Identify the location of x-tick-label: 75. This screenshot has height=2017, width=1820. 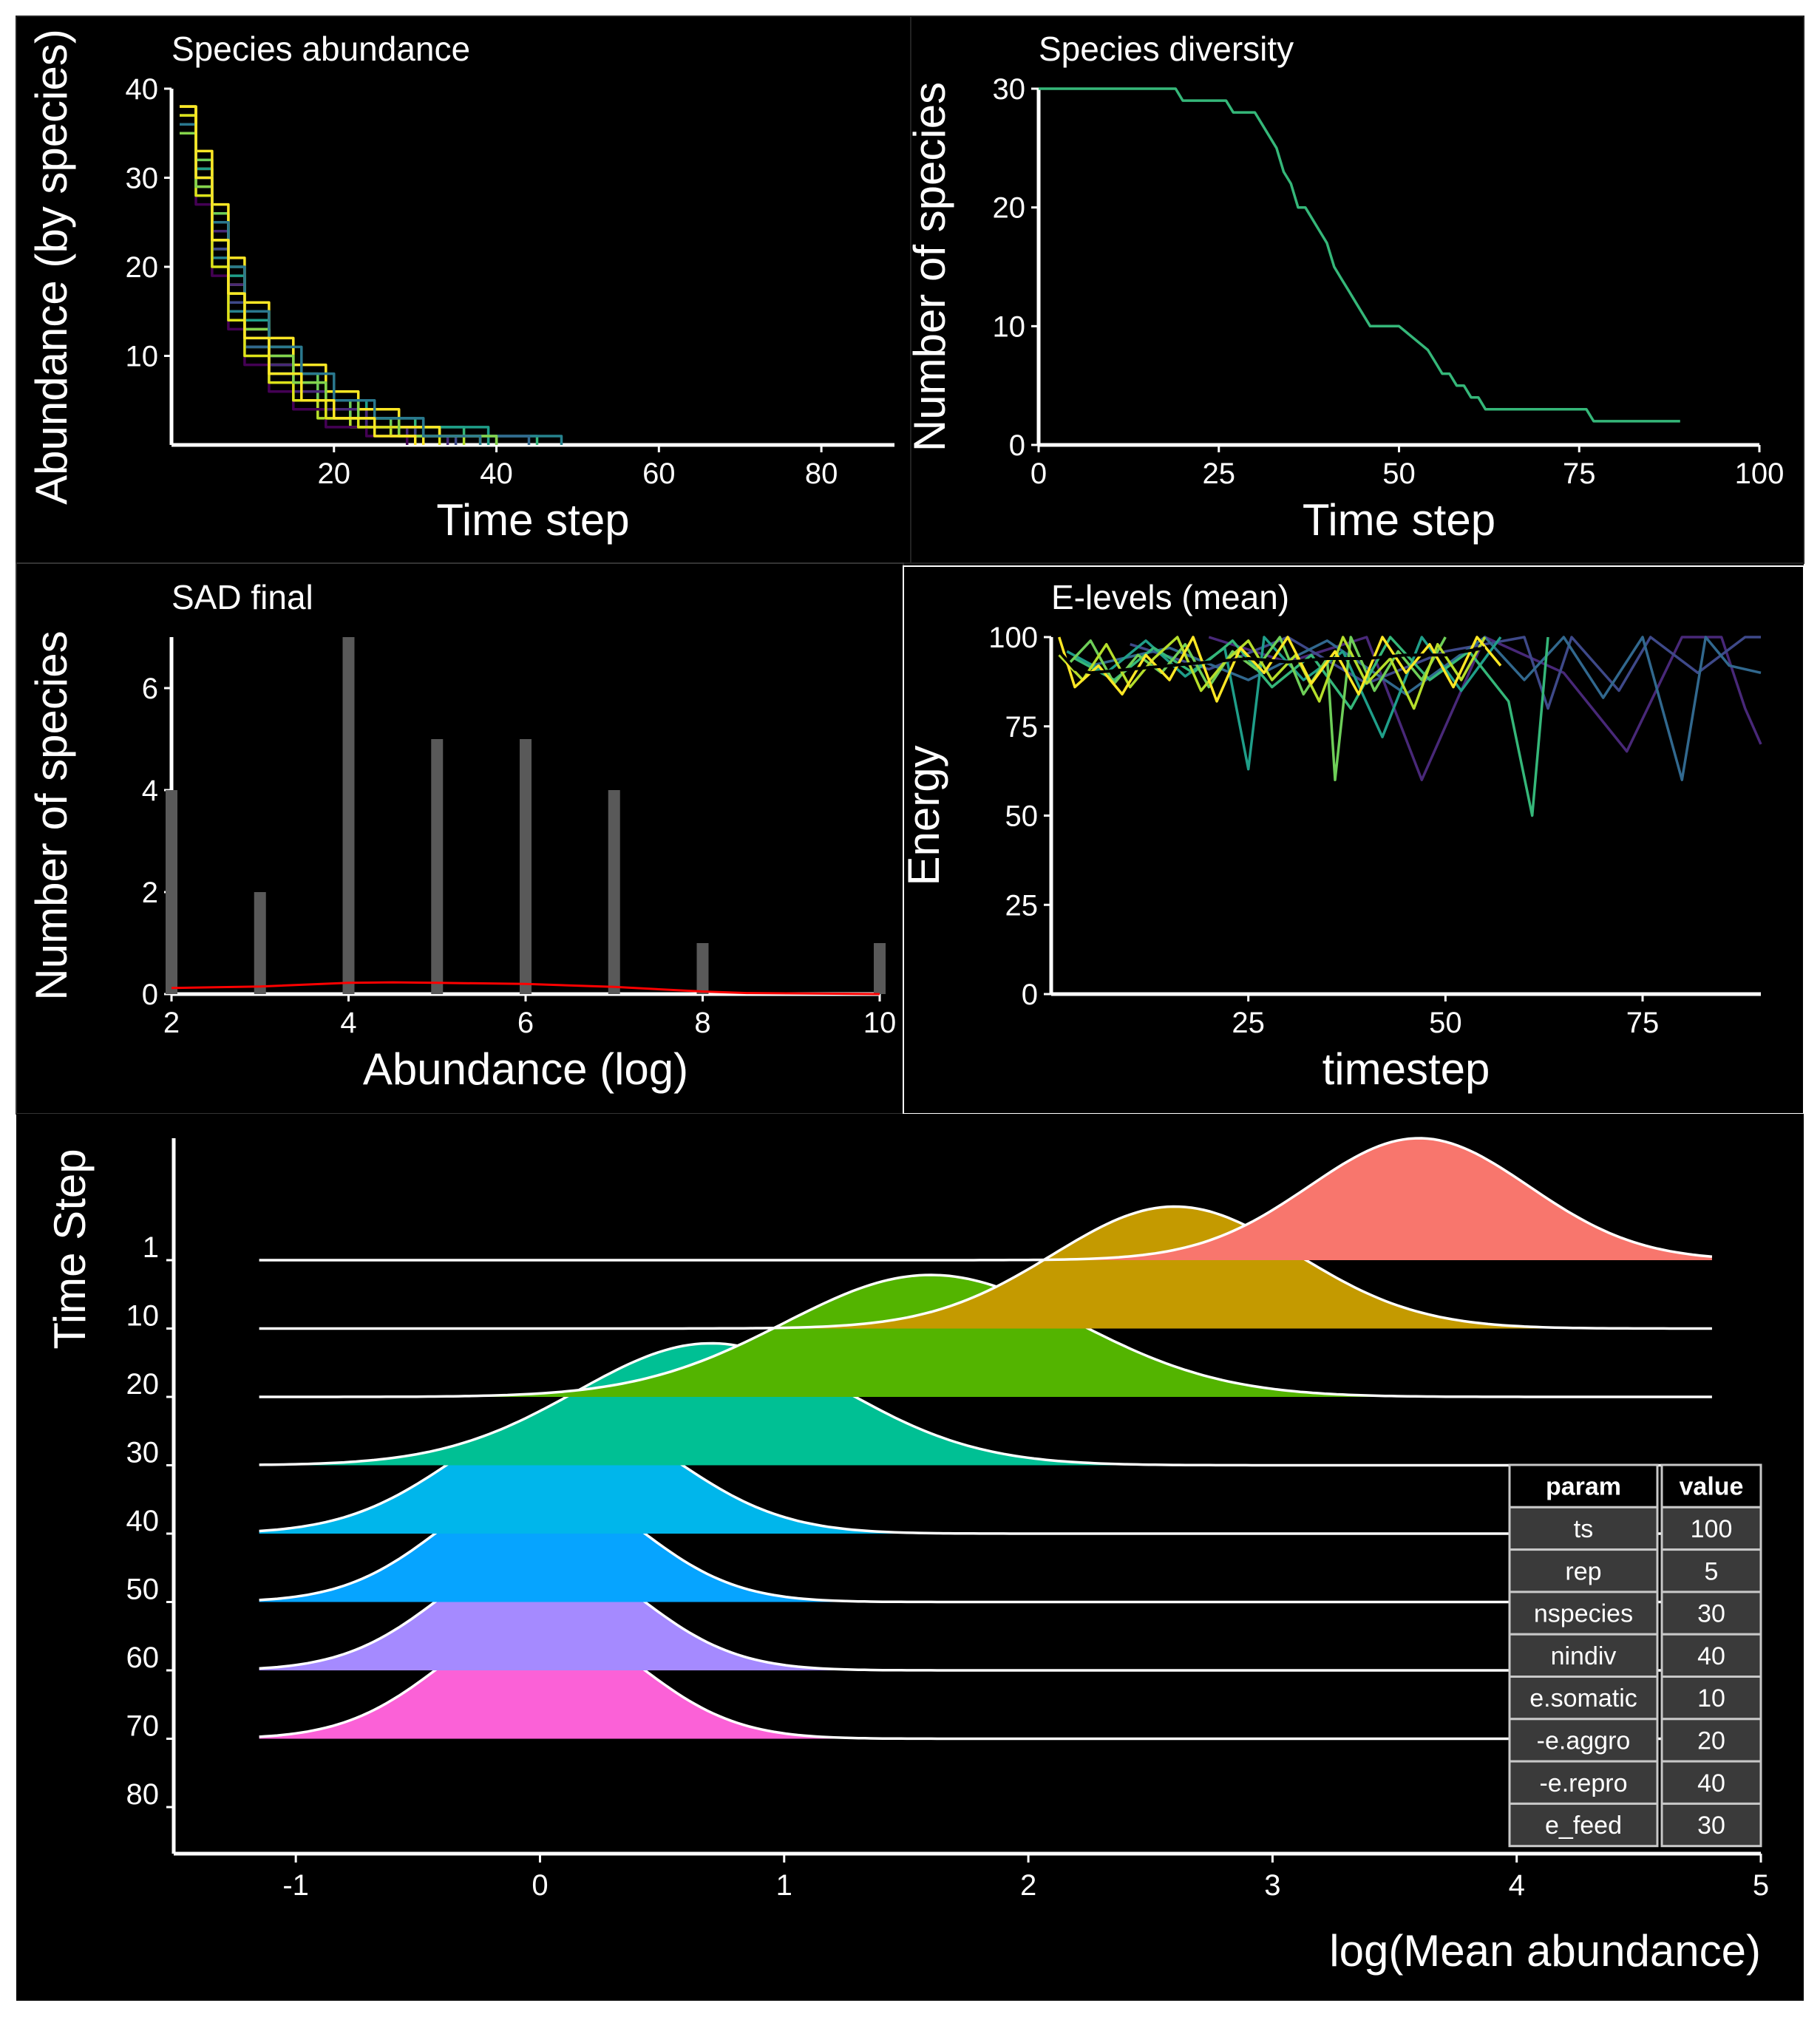
(1580, 474).